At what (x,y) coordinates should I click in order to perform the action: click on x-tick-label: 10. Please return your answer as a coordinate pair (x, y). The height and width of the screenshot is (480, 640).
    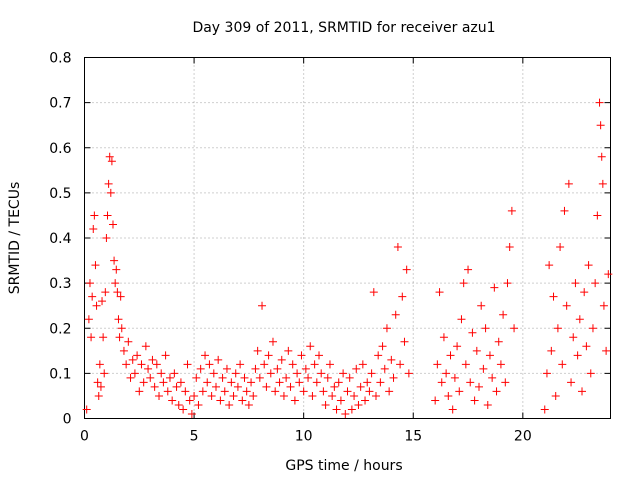
    Looking at the image, I should click on (304, 437).